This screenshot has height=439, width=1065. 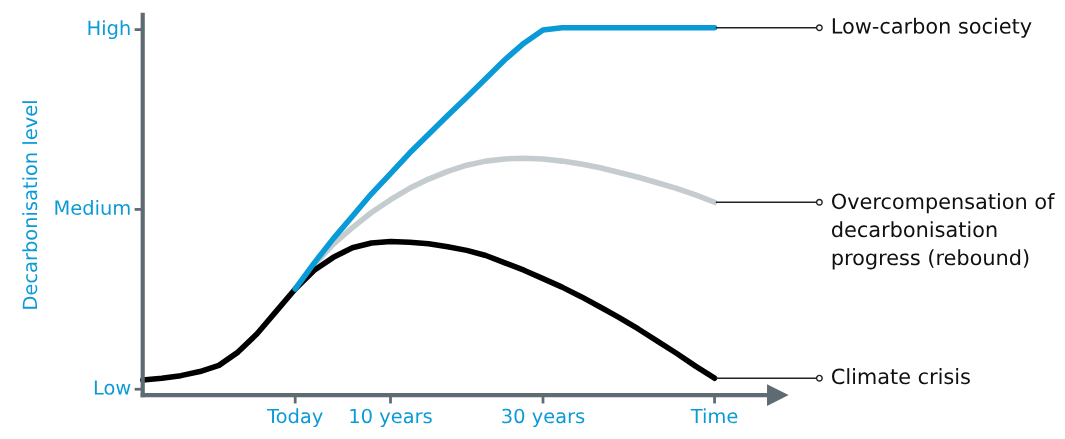 What do you see at coordinates (391, 418) in the screenshot?
I see `x-tick-label: 10 years` at bounding box center [391, 418].